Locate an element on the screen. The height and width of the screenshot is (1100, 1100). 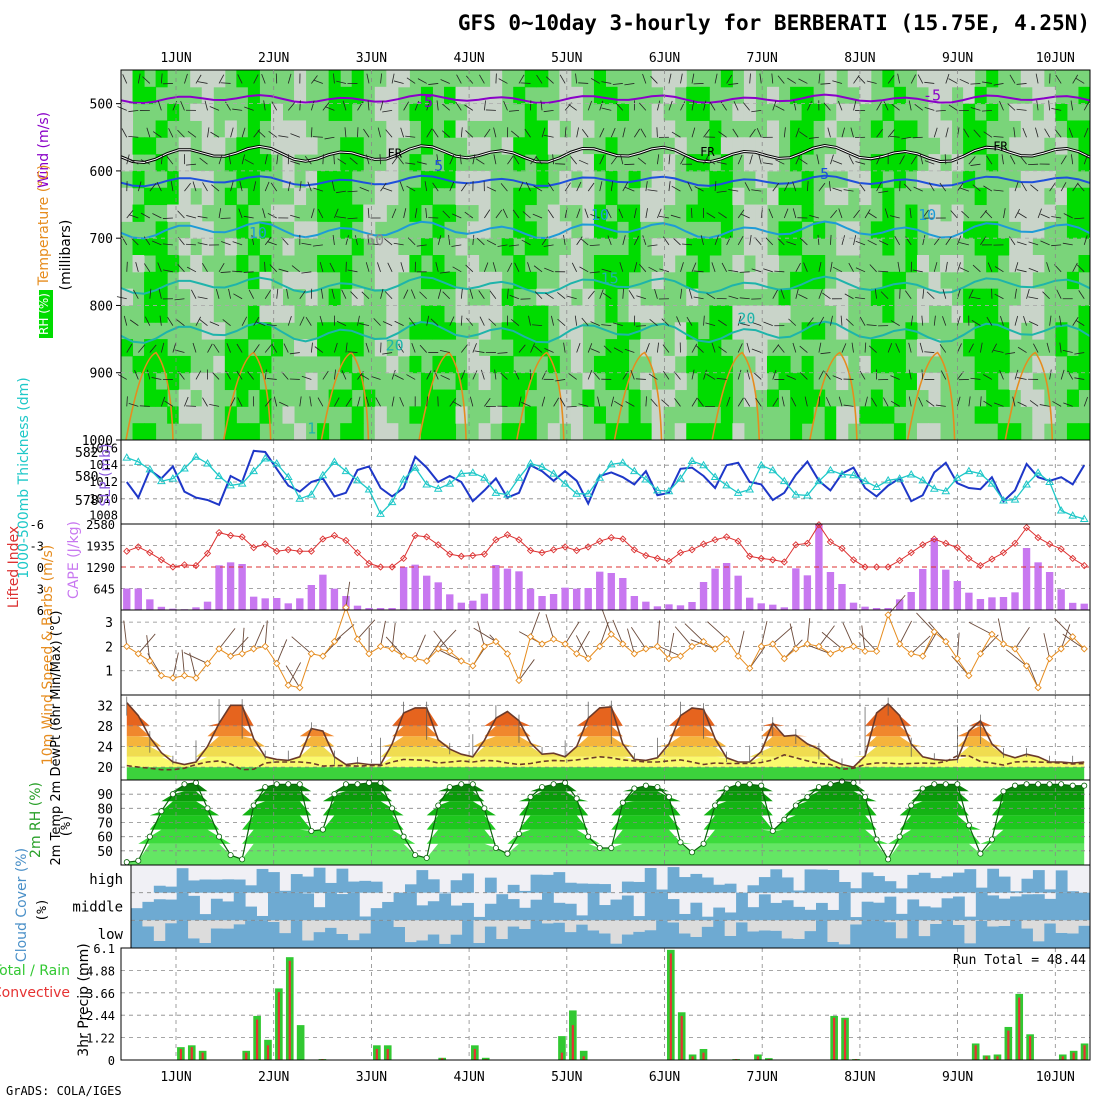
temp-band is located at coordinates (605, 741).